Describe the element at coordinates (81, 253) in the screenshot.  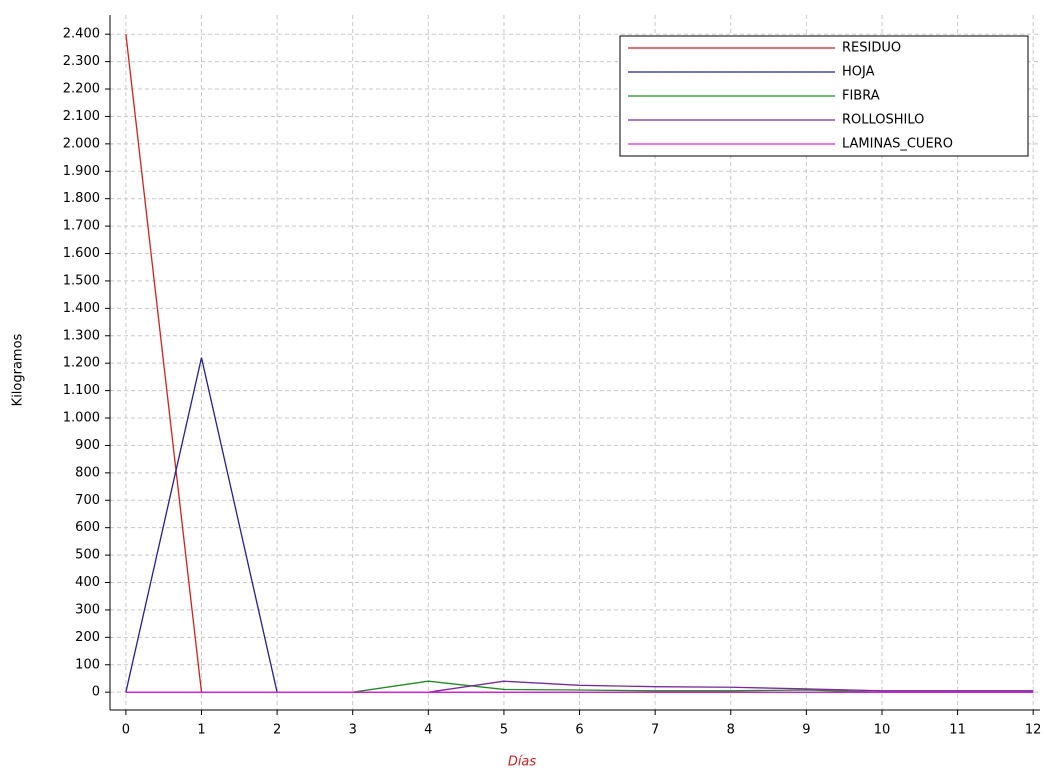
I see `y-tick-label: 1.600` at that location.